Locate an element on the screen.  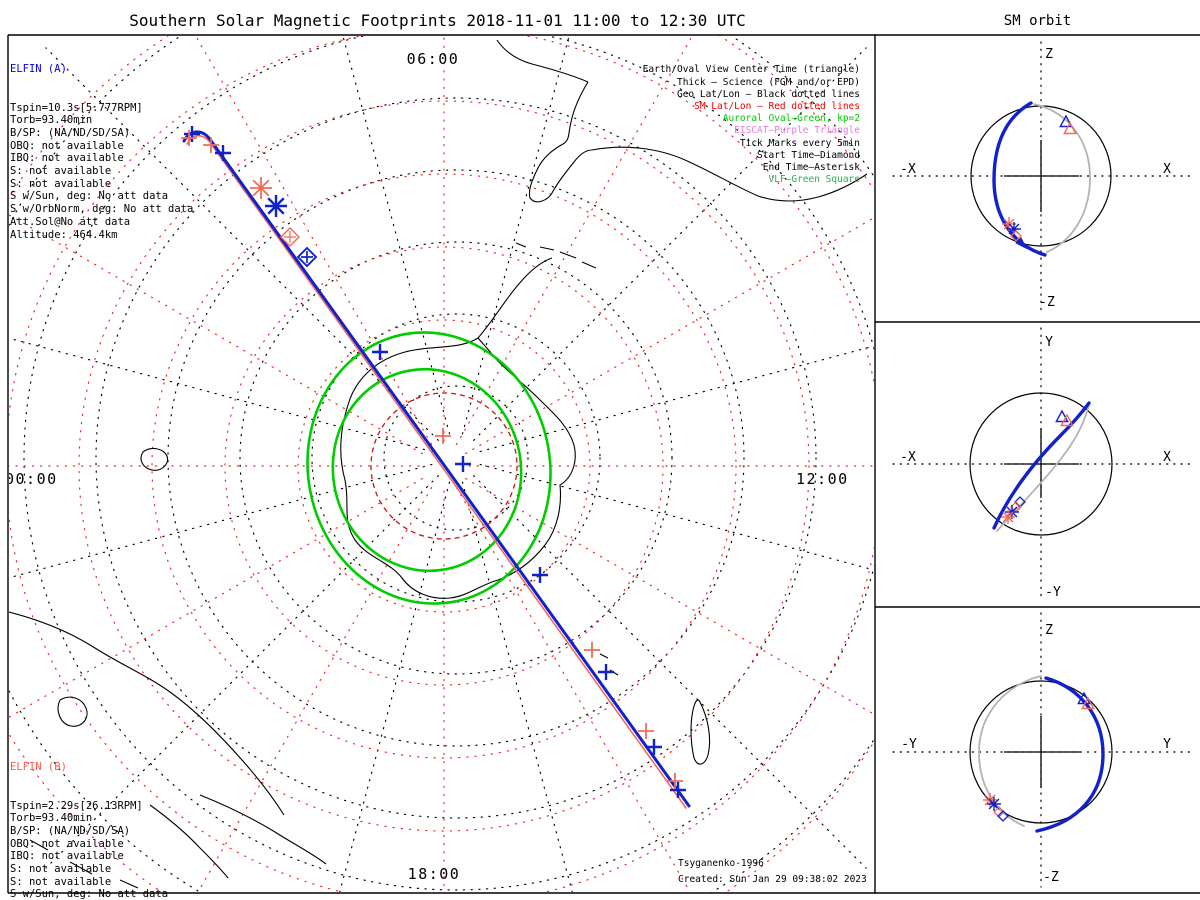
coastline-atlantic is located at coordinates (729, 174).